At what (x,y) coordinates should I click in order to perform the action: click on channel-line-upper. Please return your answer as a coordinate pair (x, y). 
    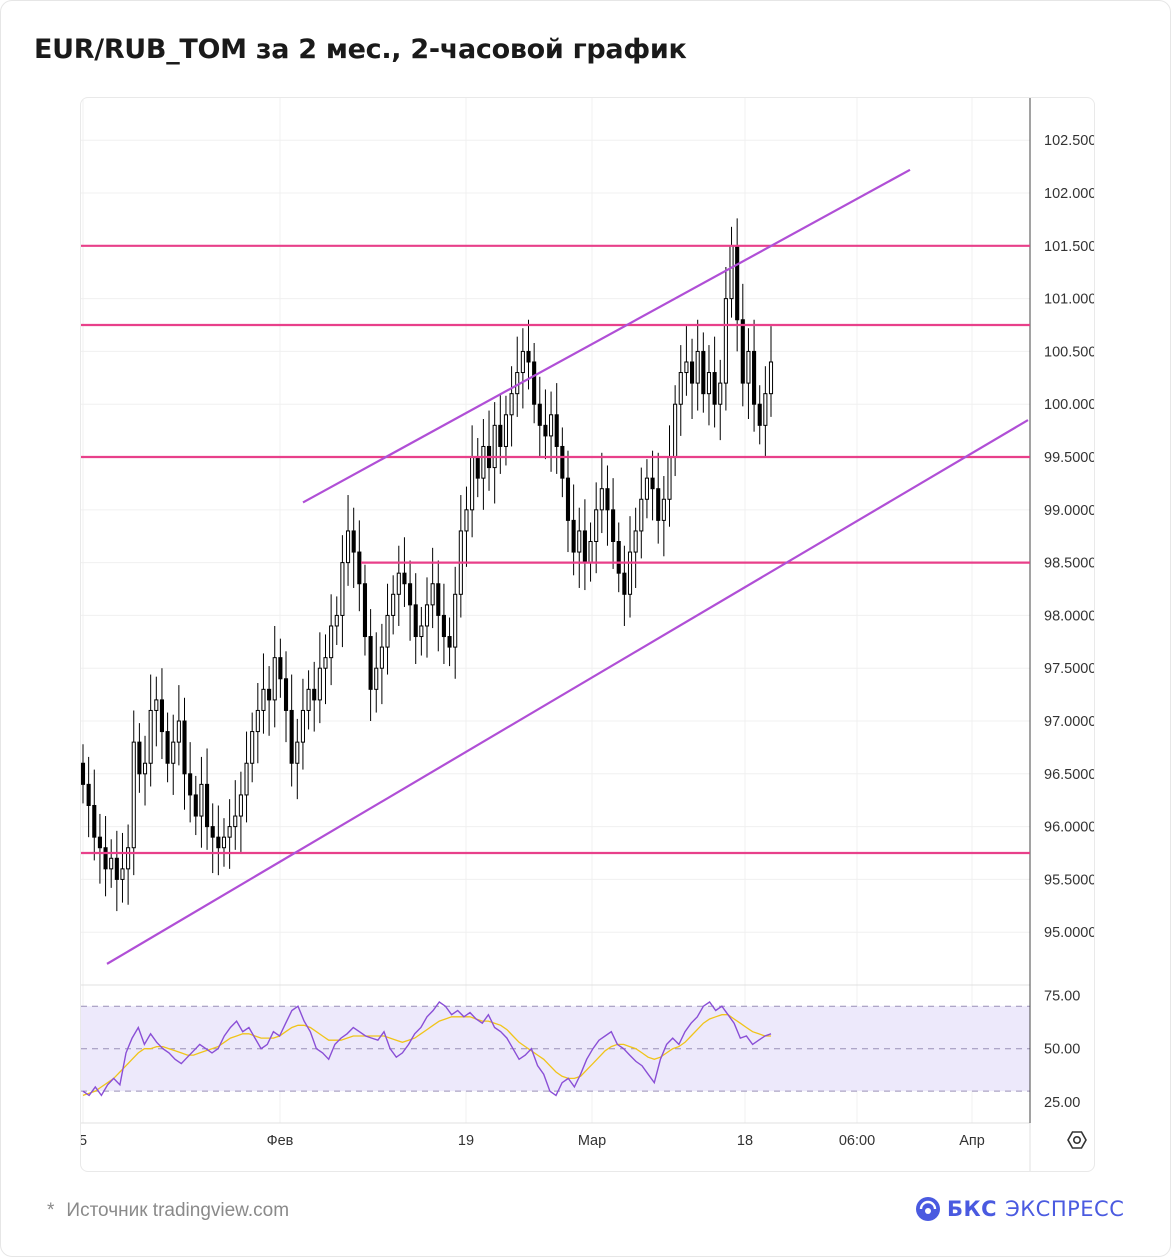
    Looking at the image, I should click on (606, 336).